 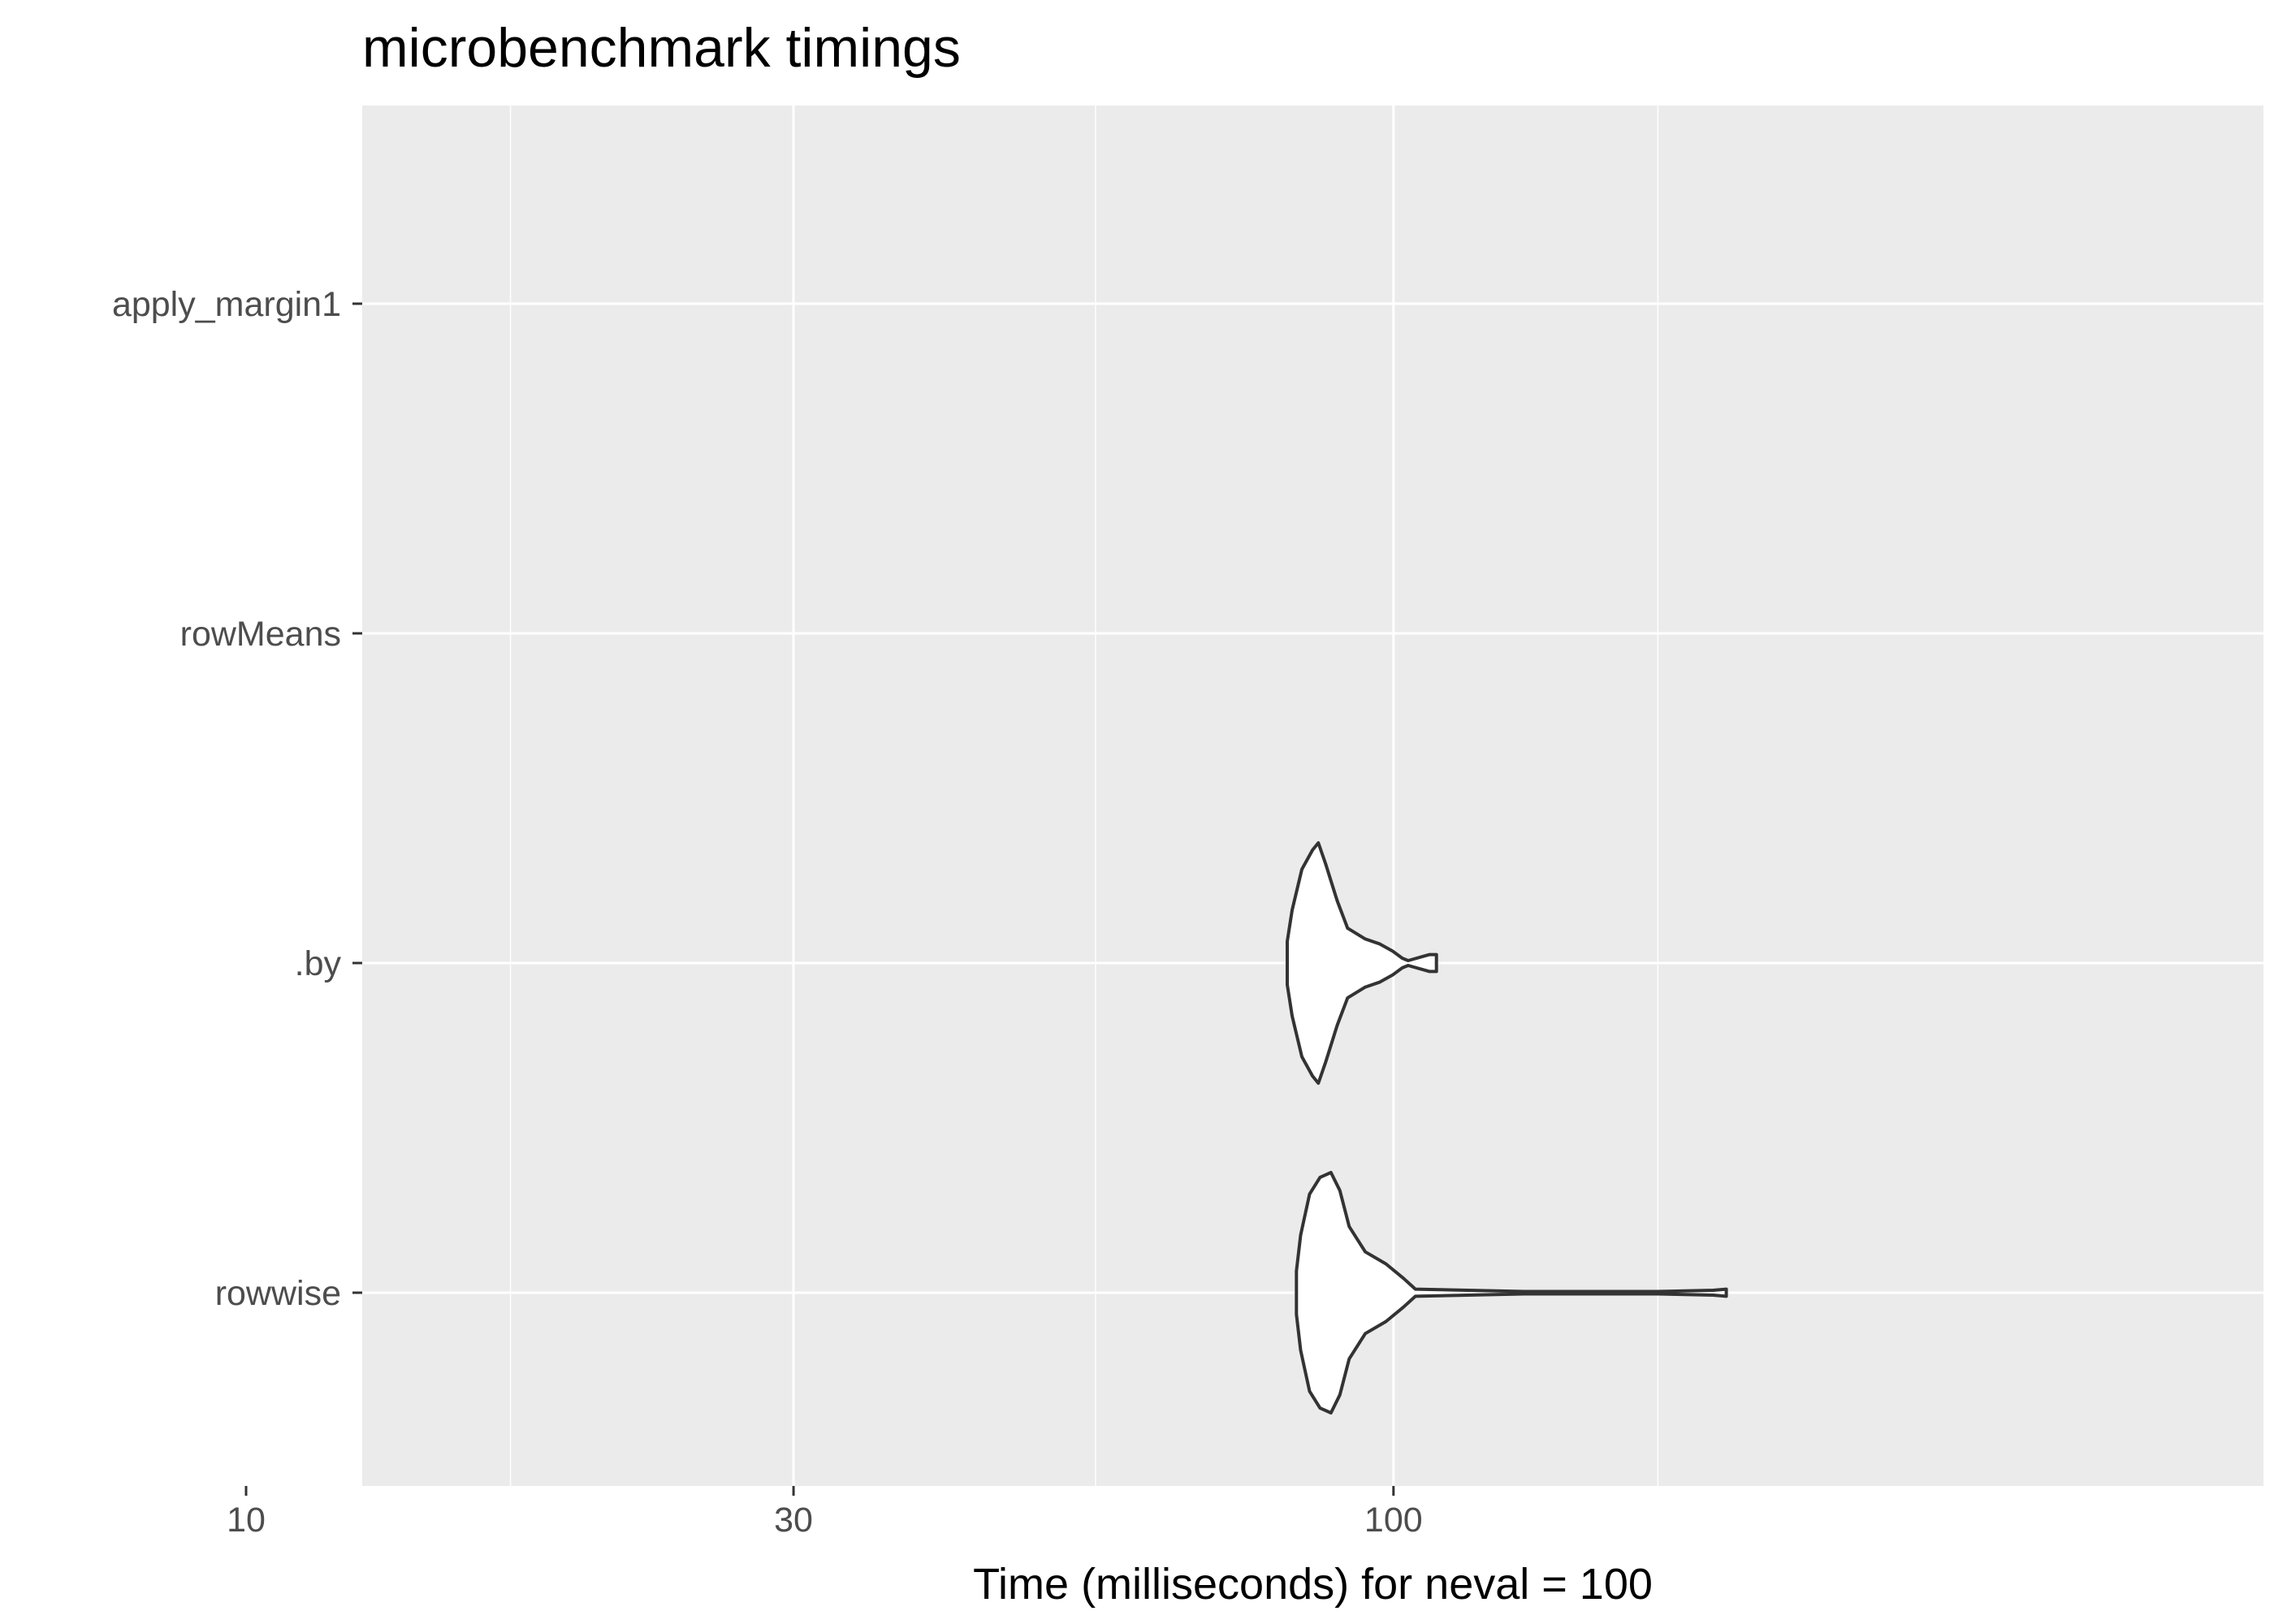 What do you see at coordinates (246, 1521) in the screenshot?
I see `x-tick-label: 10` at bounding box center [246, 1521].